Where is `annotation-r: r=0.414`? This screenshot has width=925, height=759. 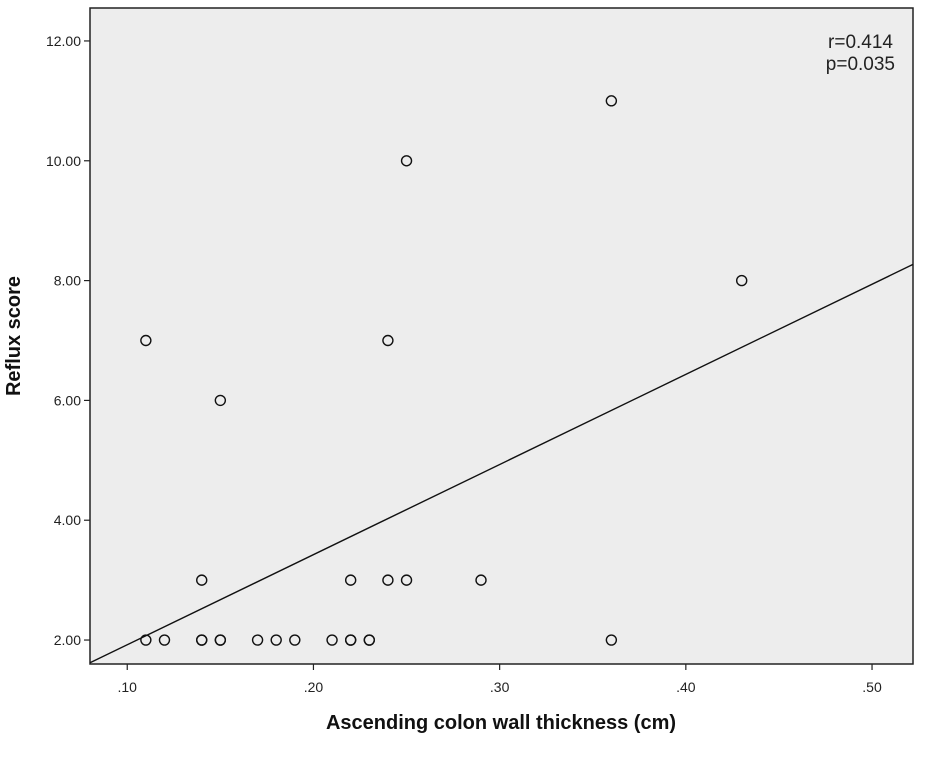
annotation-r: r=0.414 is located at coordinates (860, 42).